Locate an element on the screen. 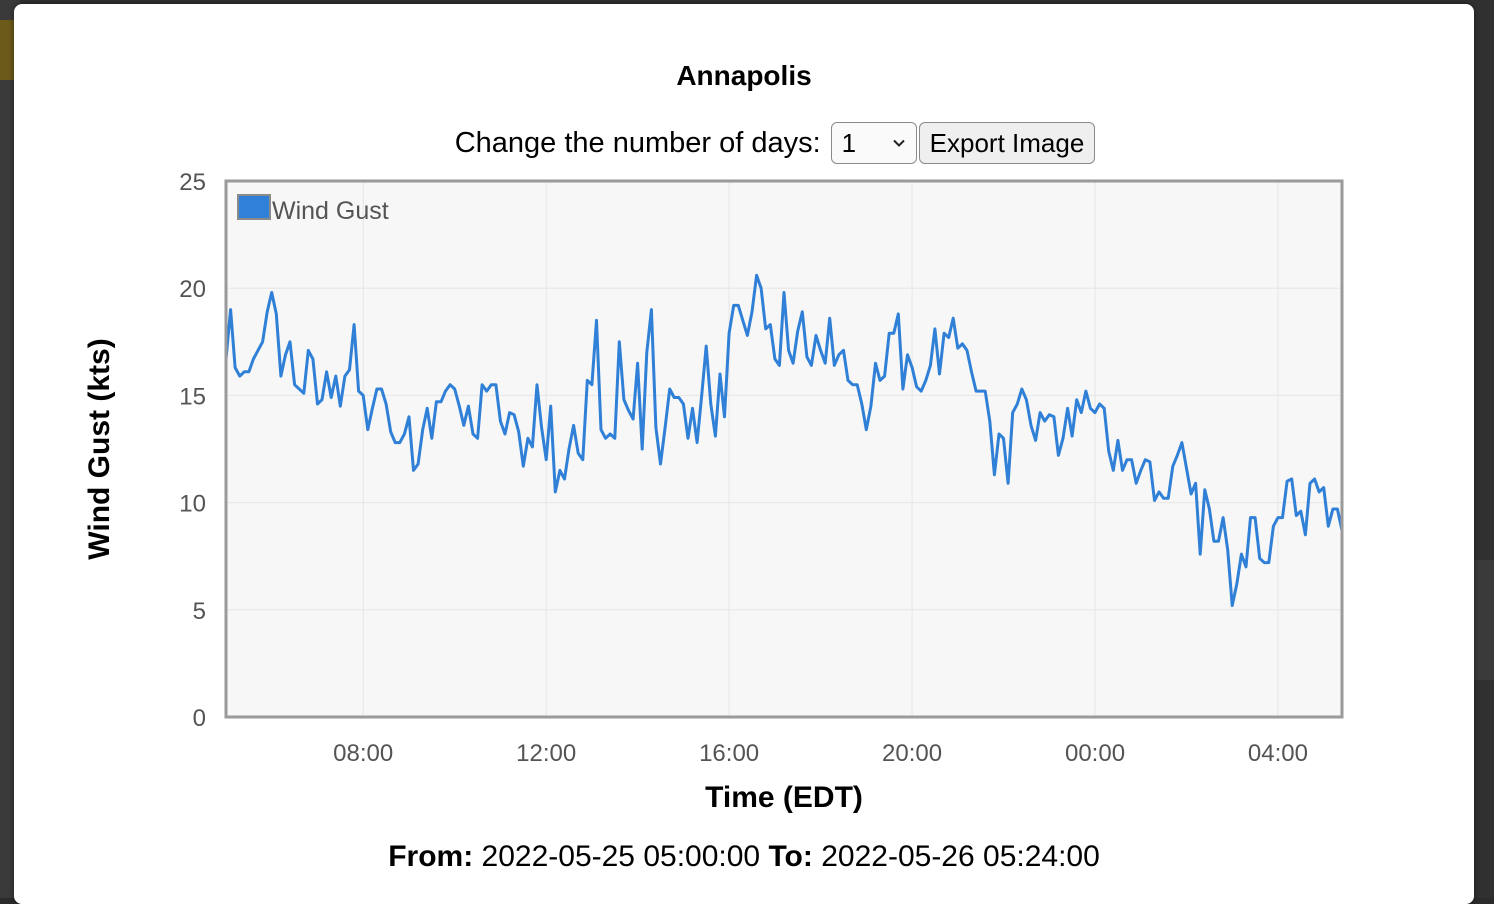 The height and width of the screenshot is (904, 1494). y-tick-label: 25 is located at coordinates (192, 182).